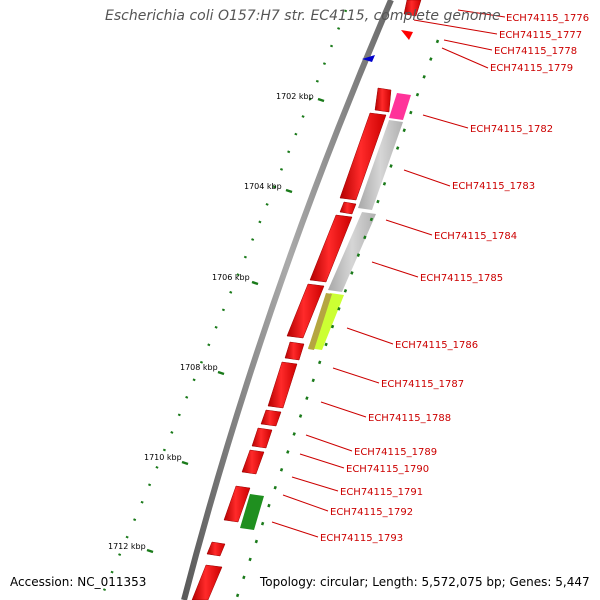  What do you see at coordinates (493, 186) in the screenshot?
I see `gene-label-1783: ECH74115_1783` at bounding box center [493, 186].